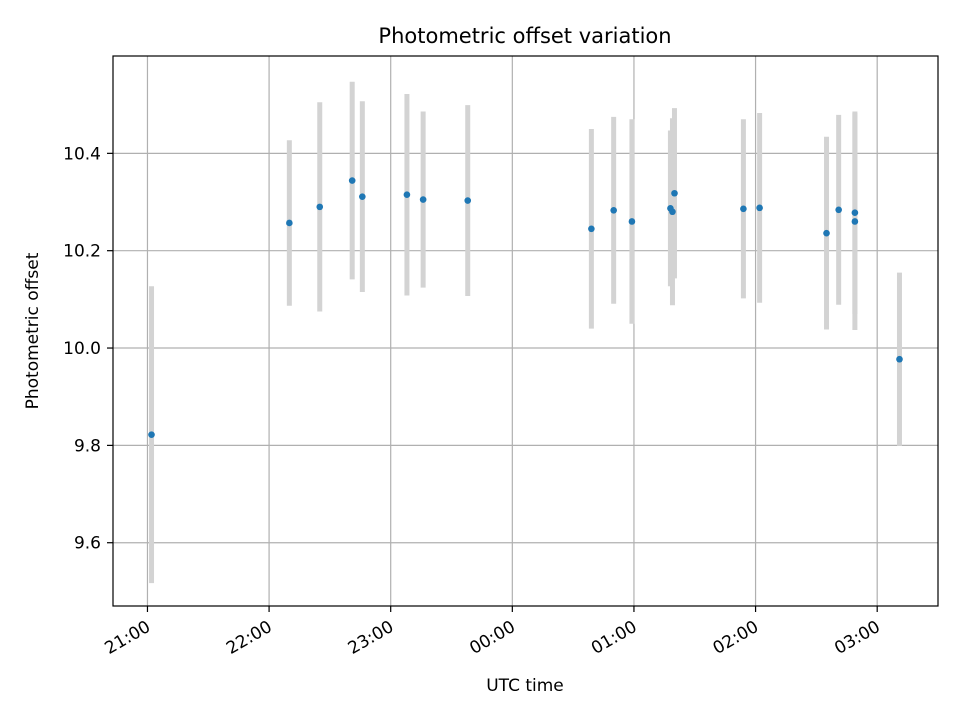 This screenshot has width=960, height=720. I want to click on y-axis-ticks: 9.6 9.8 10.0 10.2 10.4, so click(88, 349).